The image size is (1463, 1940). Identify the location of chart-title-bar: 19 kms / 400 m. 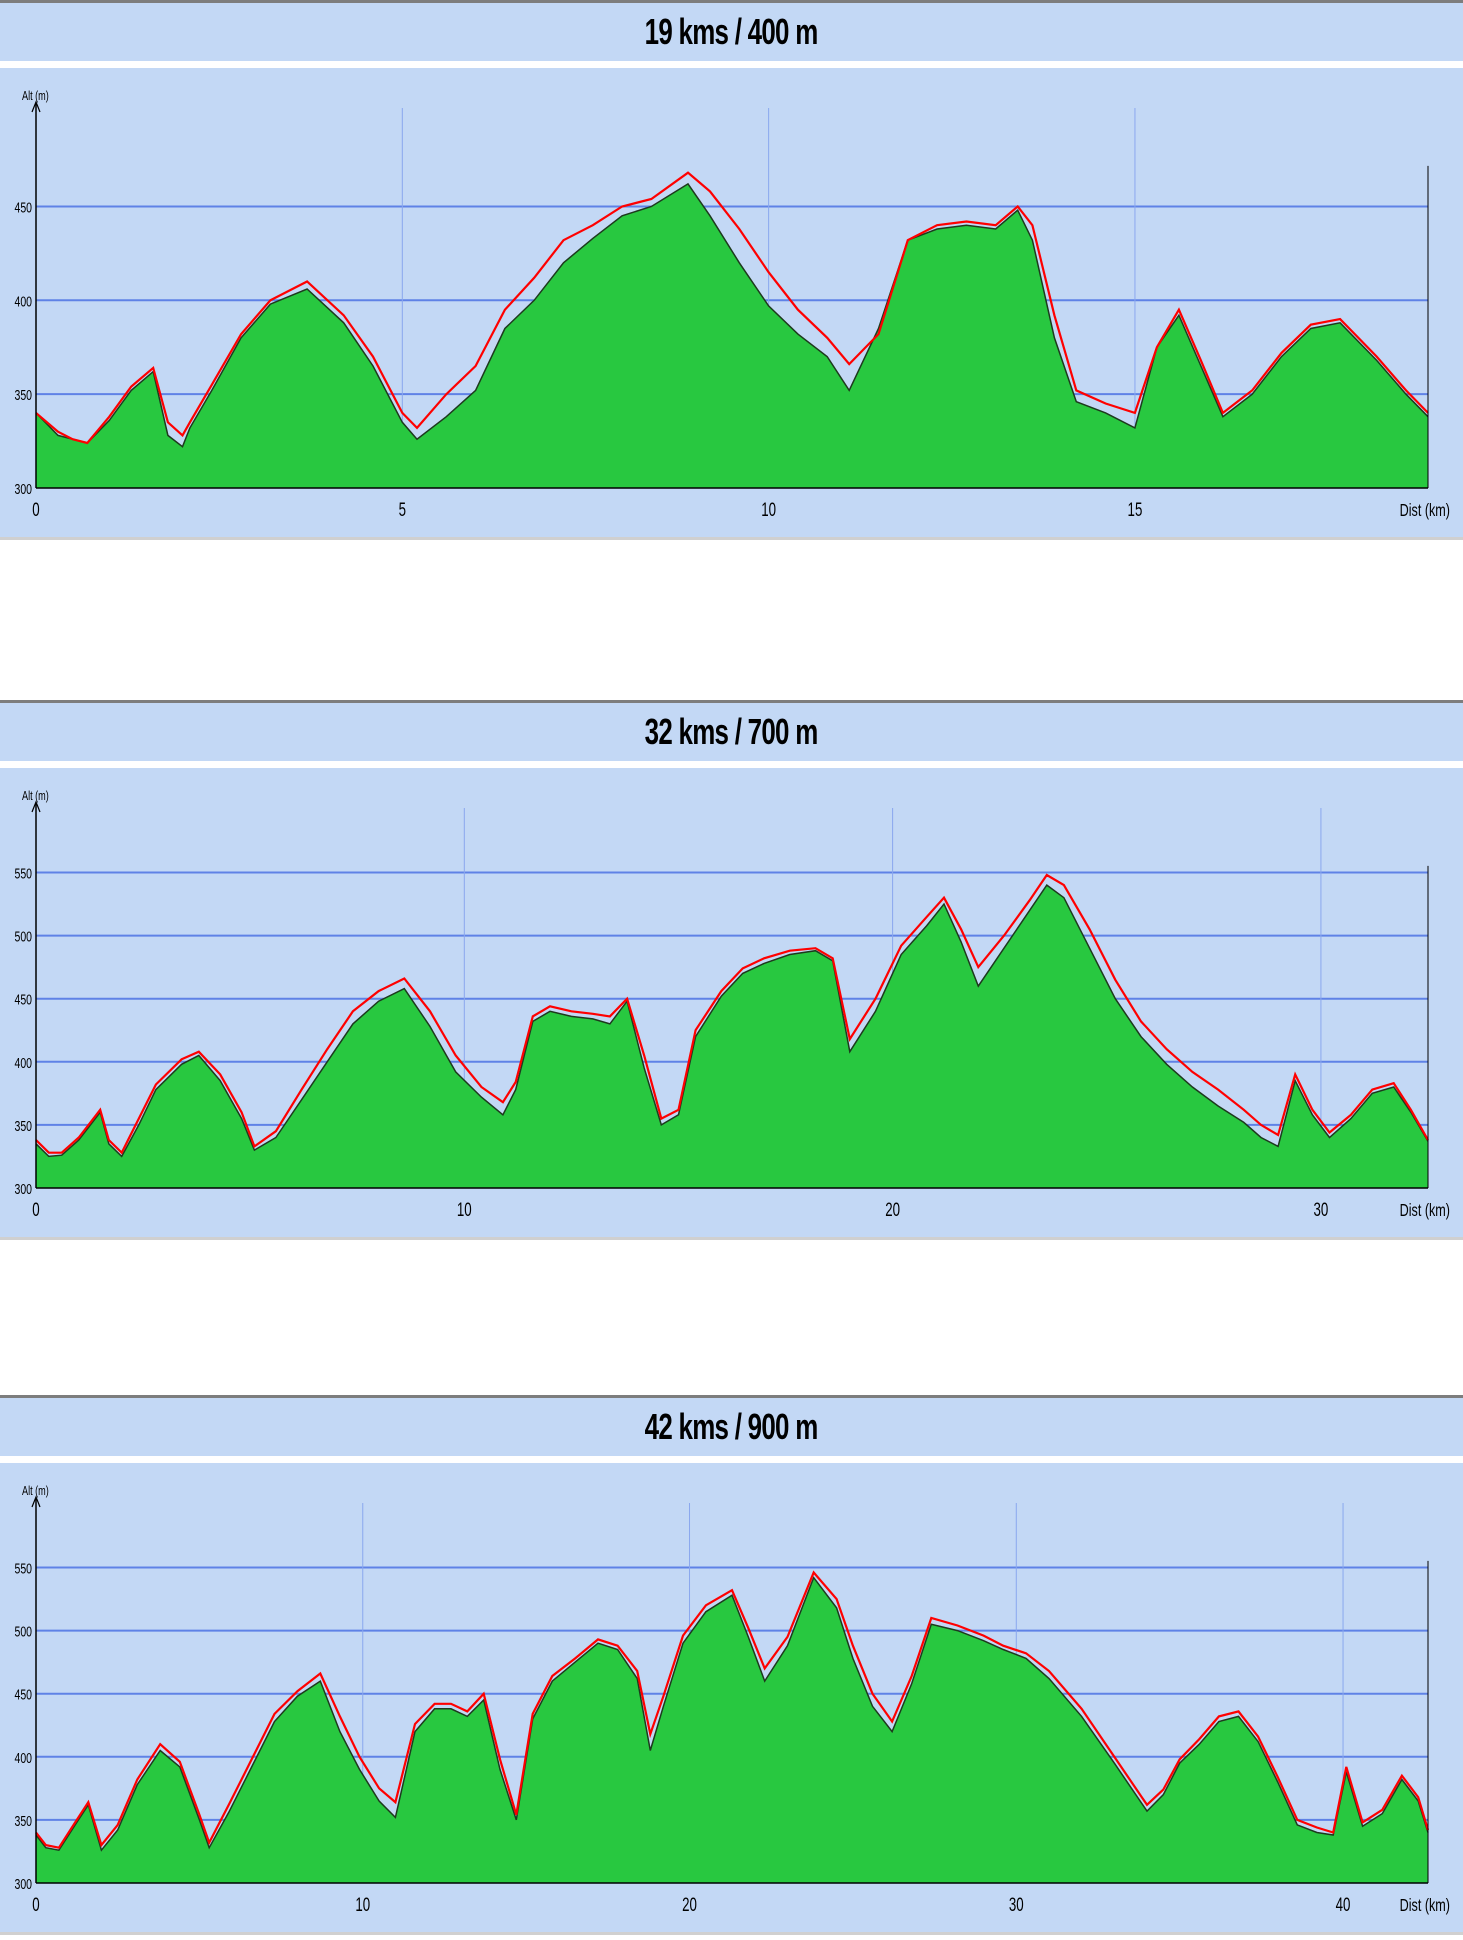
(731, 32).